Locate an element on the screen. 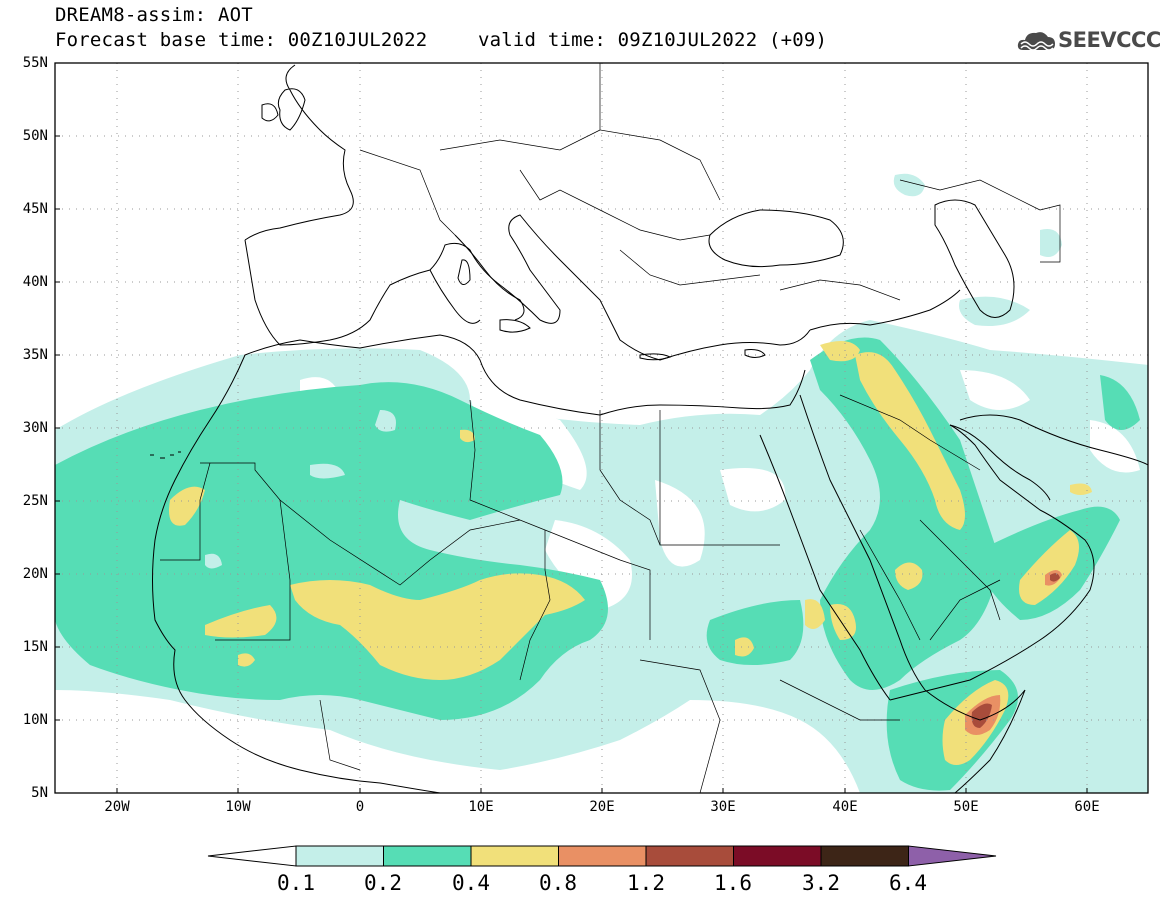 The height and width of the screenshot is (905, 1165). colorbar-extend-low is located at coordinates (252, 856).